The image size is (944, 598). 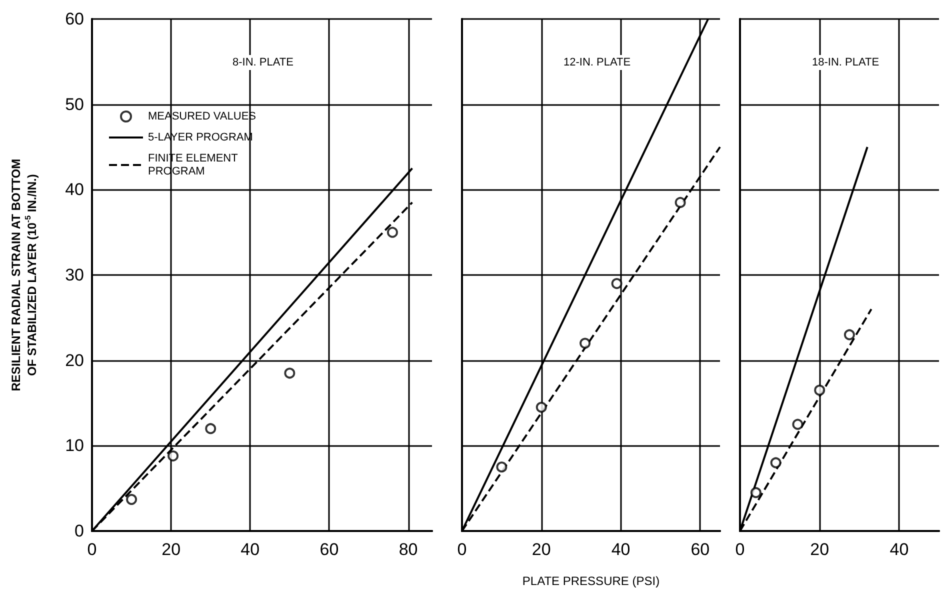 What do you see at coordinates (74, 104) in the screenshot?
I see `y-tick-label: 50` at bounding box center [74, 104].